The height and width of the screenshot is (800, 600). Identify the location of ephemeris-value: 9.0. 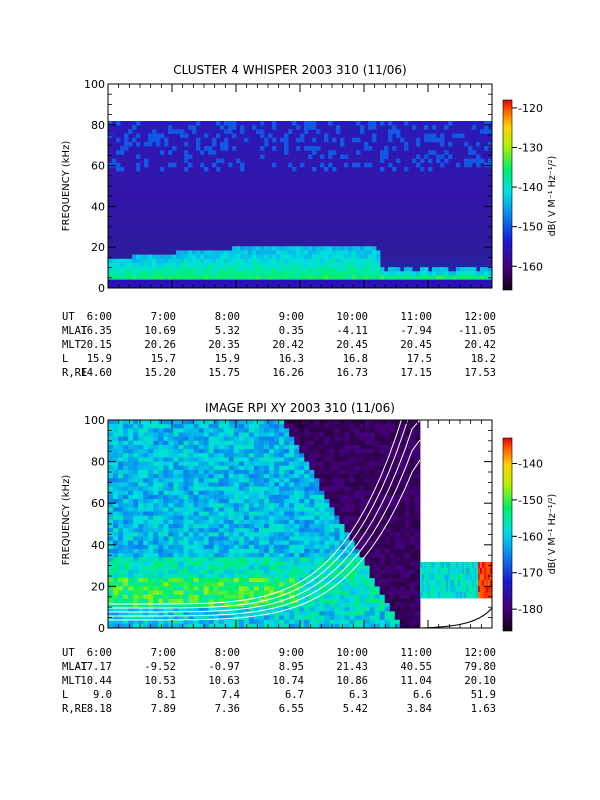
(102, 695).